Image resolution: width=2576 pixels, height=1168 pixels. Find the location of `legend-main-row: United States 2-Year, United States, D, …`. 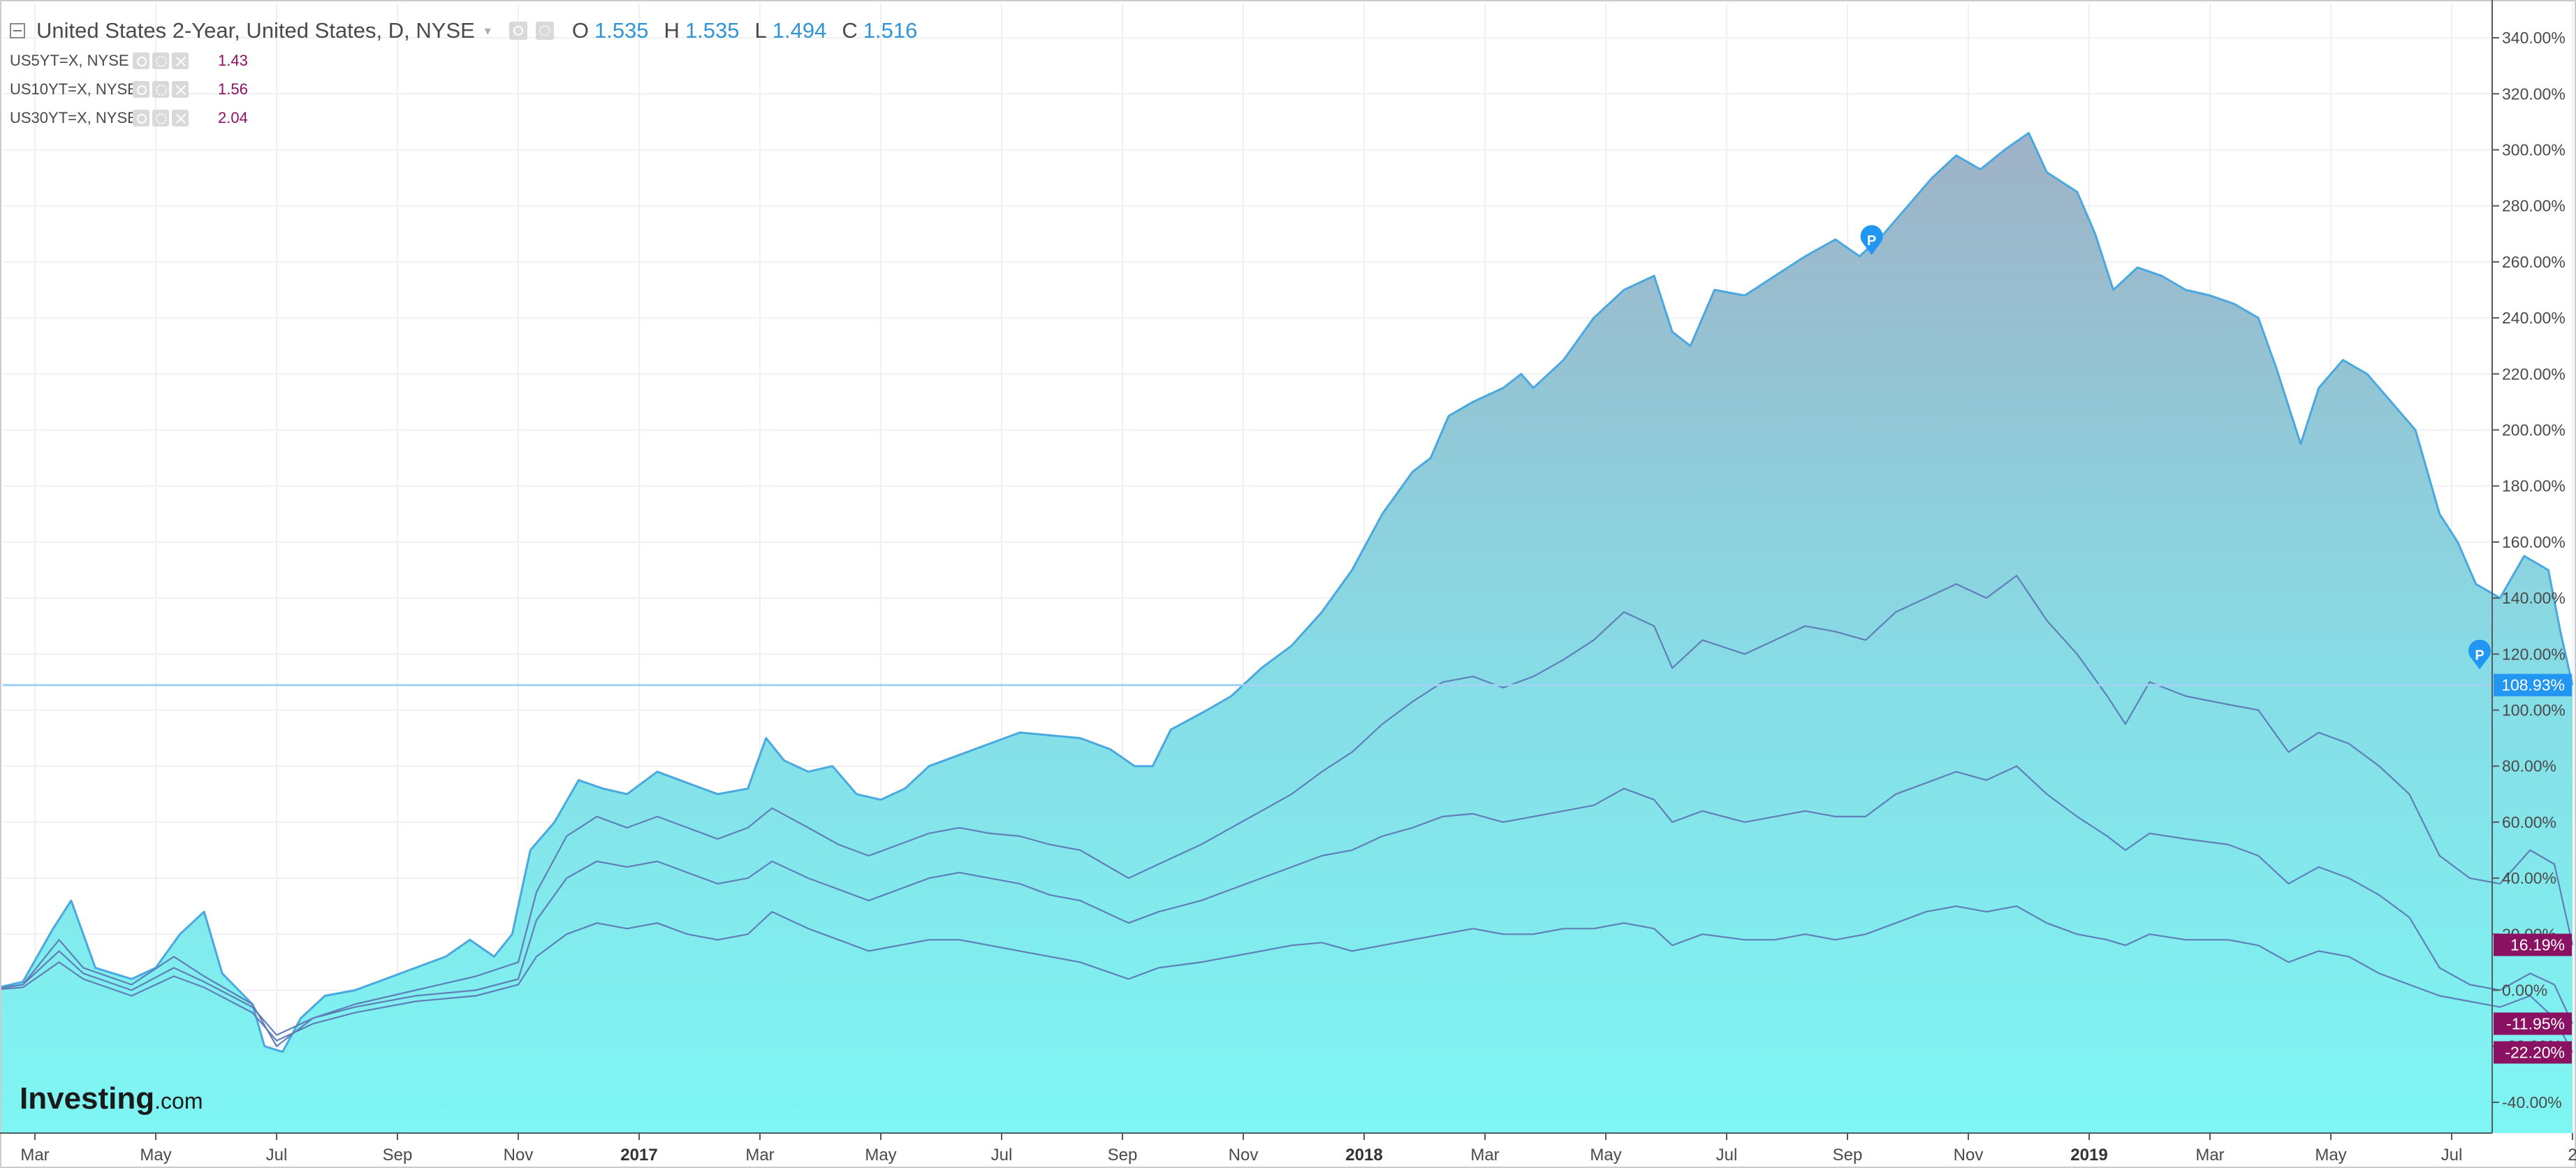

legend-main-row: United States 2-Year, United States, D, … is located at coordinates (463, 30).